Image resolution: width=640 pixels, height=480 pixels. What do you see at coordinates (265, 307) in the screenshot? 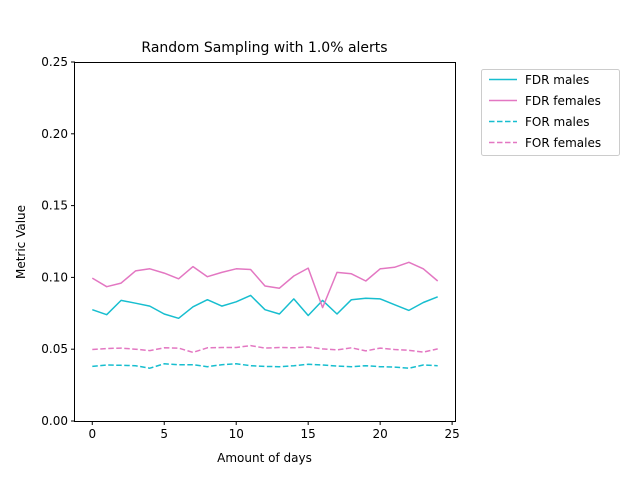
I see `series-line-fdr-males` at bounding box center [265, 307].